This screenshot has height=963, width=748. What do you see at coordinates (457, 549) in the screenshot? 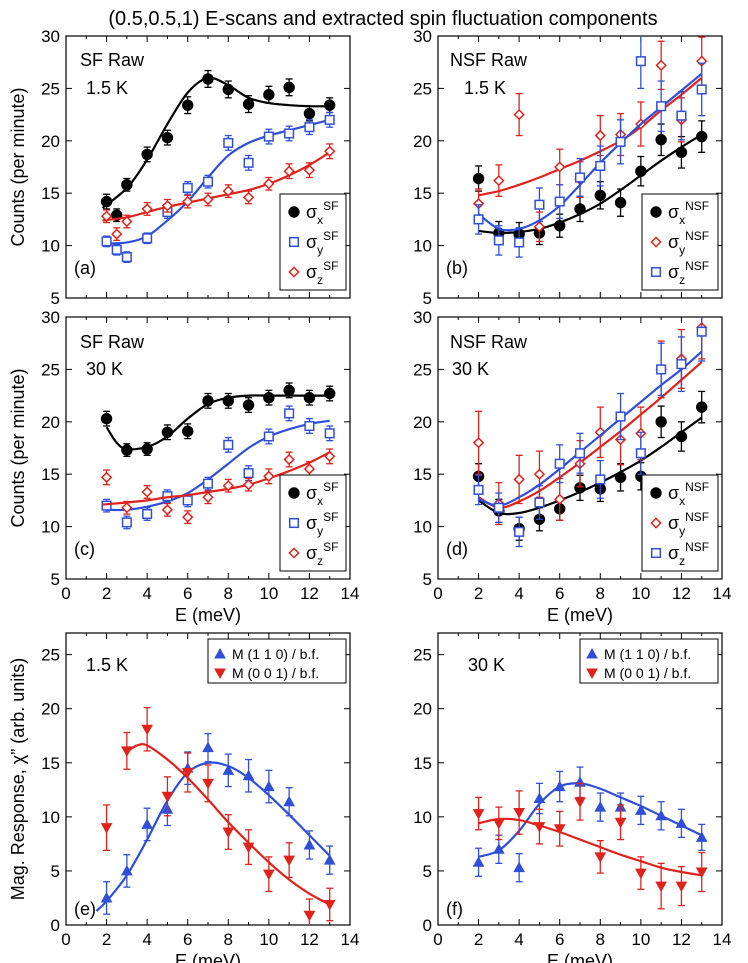
I see `panel-label: (d)` at bounding box center [457, 549].